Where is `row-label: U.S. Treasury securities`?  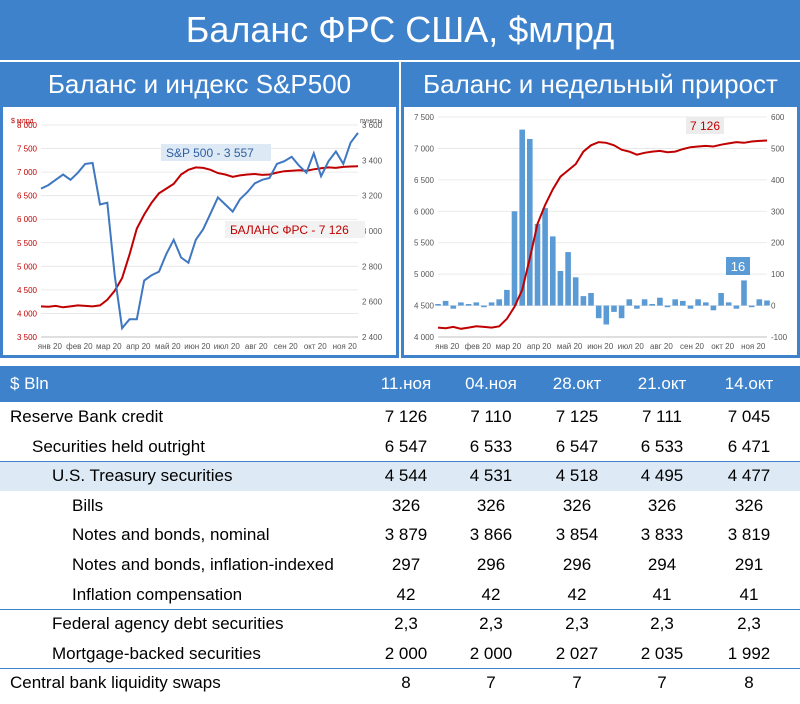 row-label: U.S. Treasury securities is located at coordinates (142, 476).